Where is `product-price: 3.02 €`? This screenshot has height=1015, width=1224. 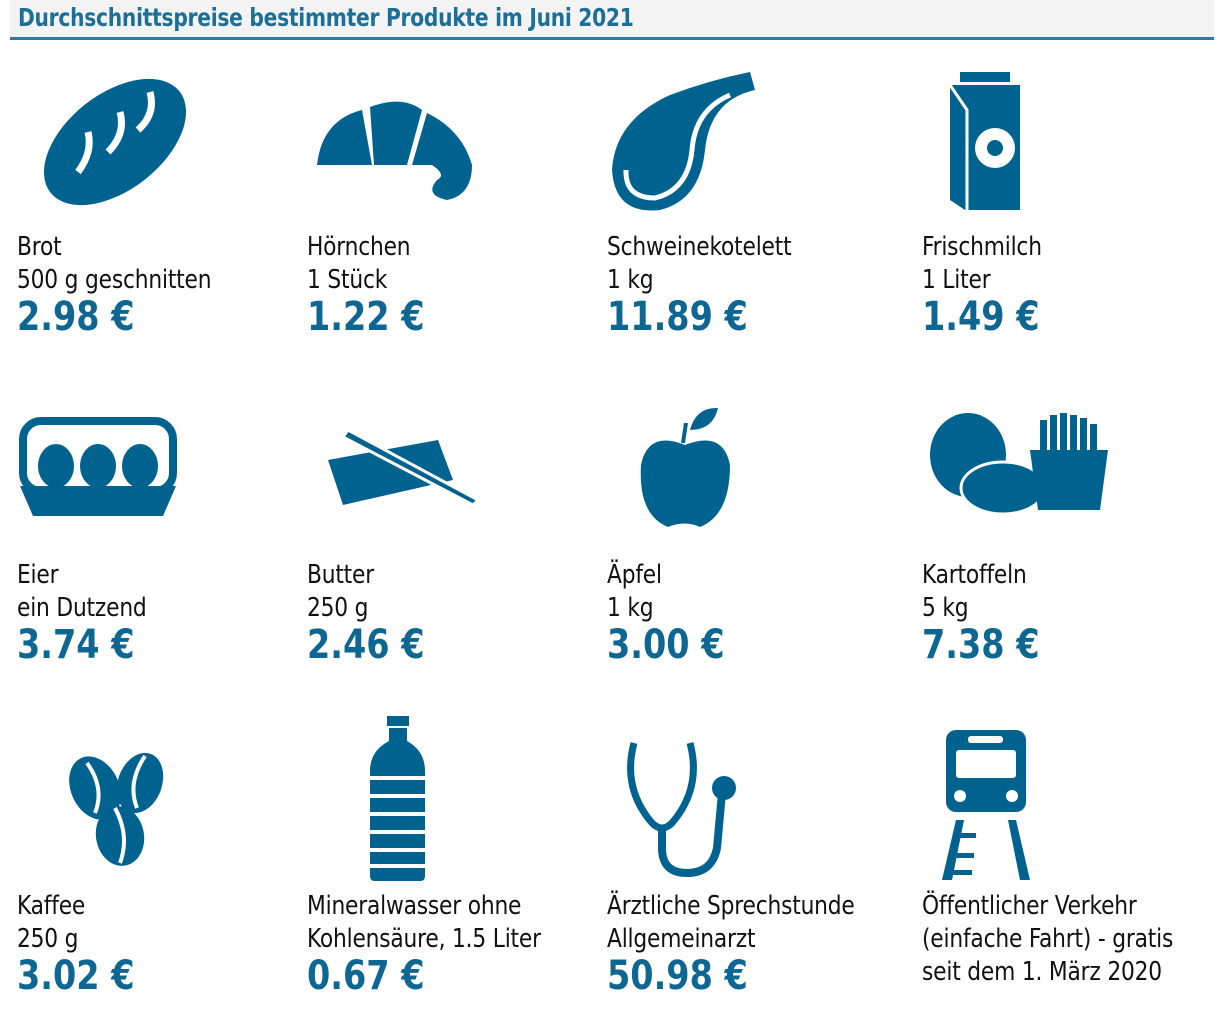 product-price: 3.02 € is located at coordinates (76, 976).